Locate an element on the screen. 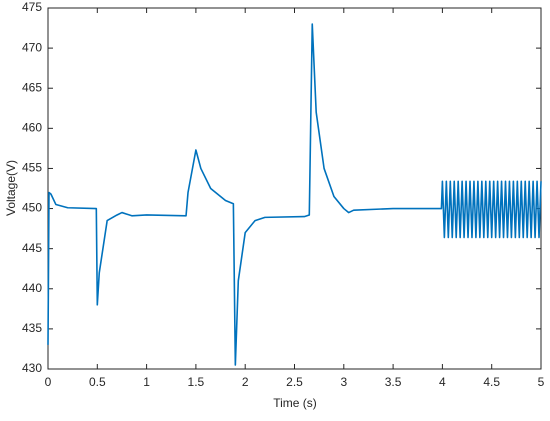  y-tick-label: 430 is located at coordinates (32, 368).